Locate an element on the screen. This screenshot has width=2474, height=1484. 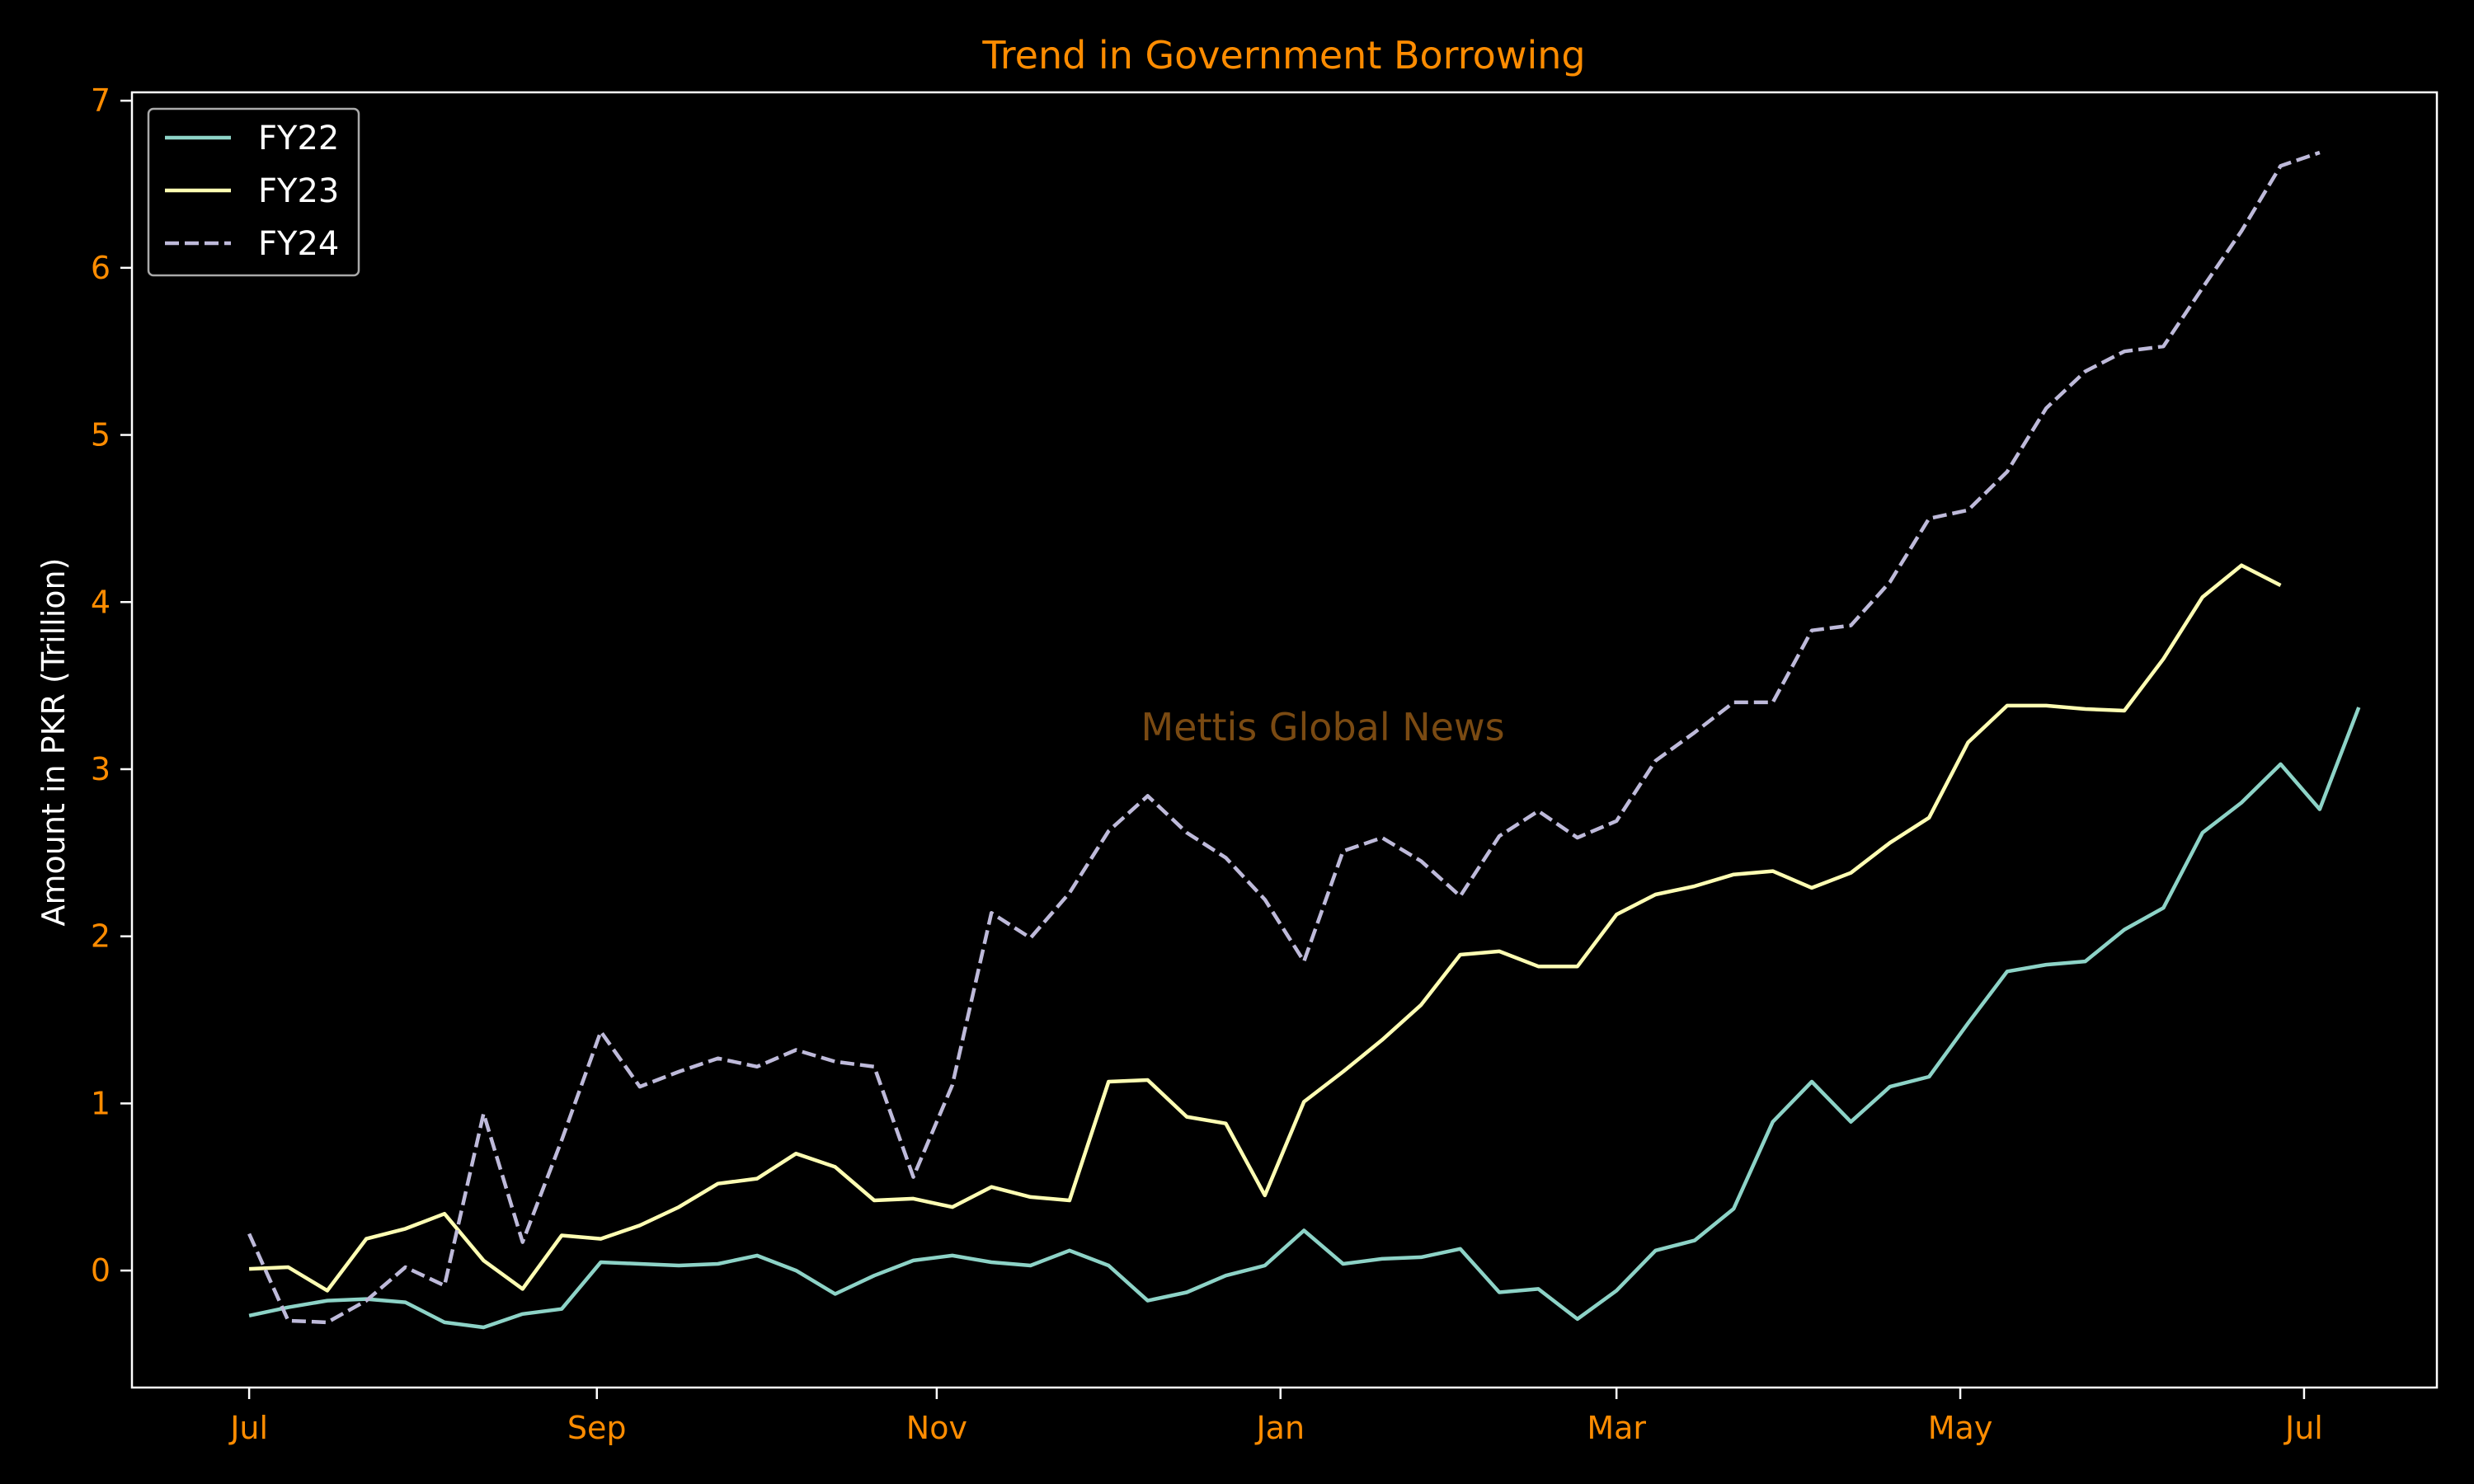
y-tick-label: 4 is located at coordinates (101, 602).